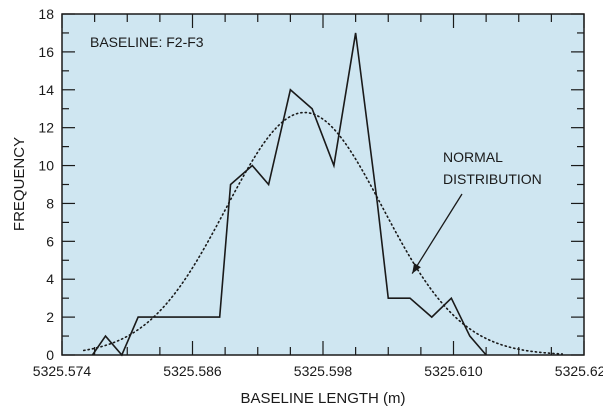  Describe the element at coordinates (19, 184) in the screenshot. I see `y-axis-label: FREQUENCY` at that location.